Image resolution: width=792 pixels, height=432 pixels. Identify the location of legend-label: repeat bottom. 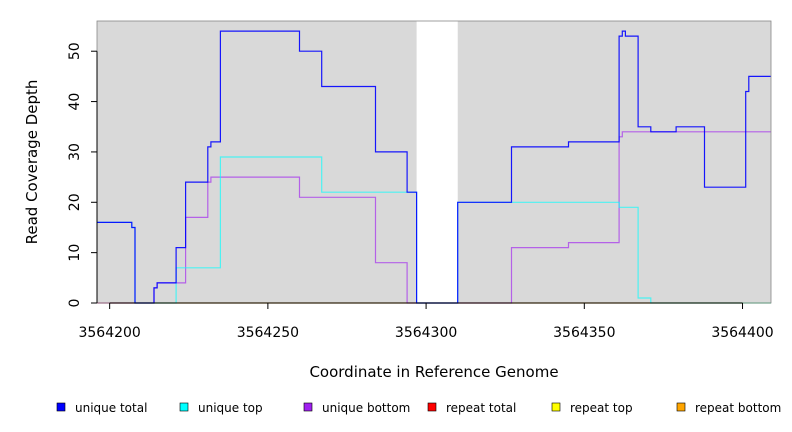
(738, 408).